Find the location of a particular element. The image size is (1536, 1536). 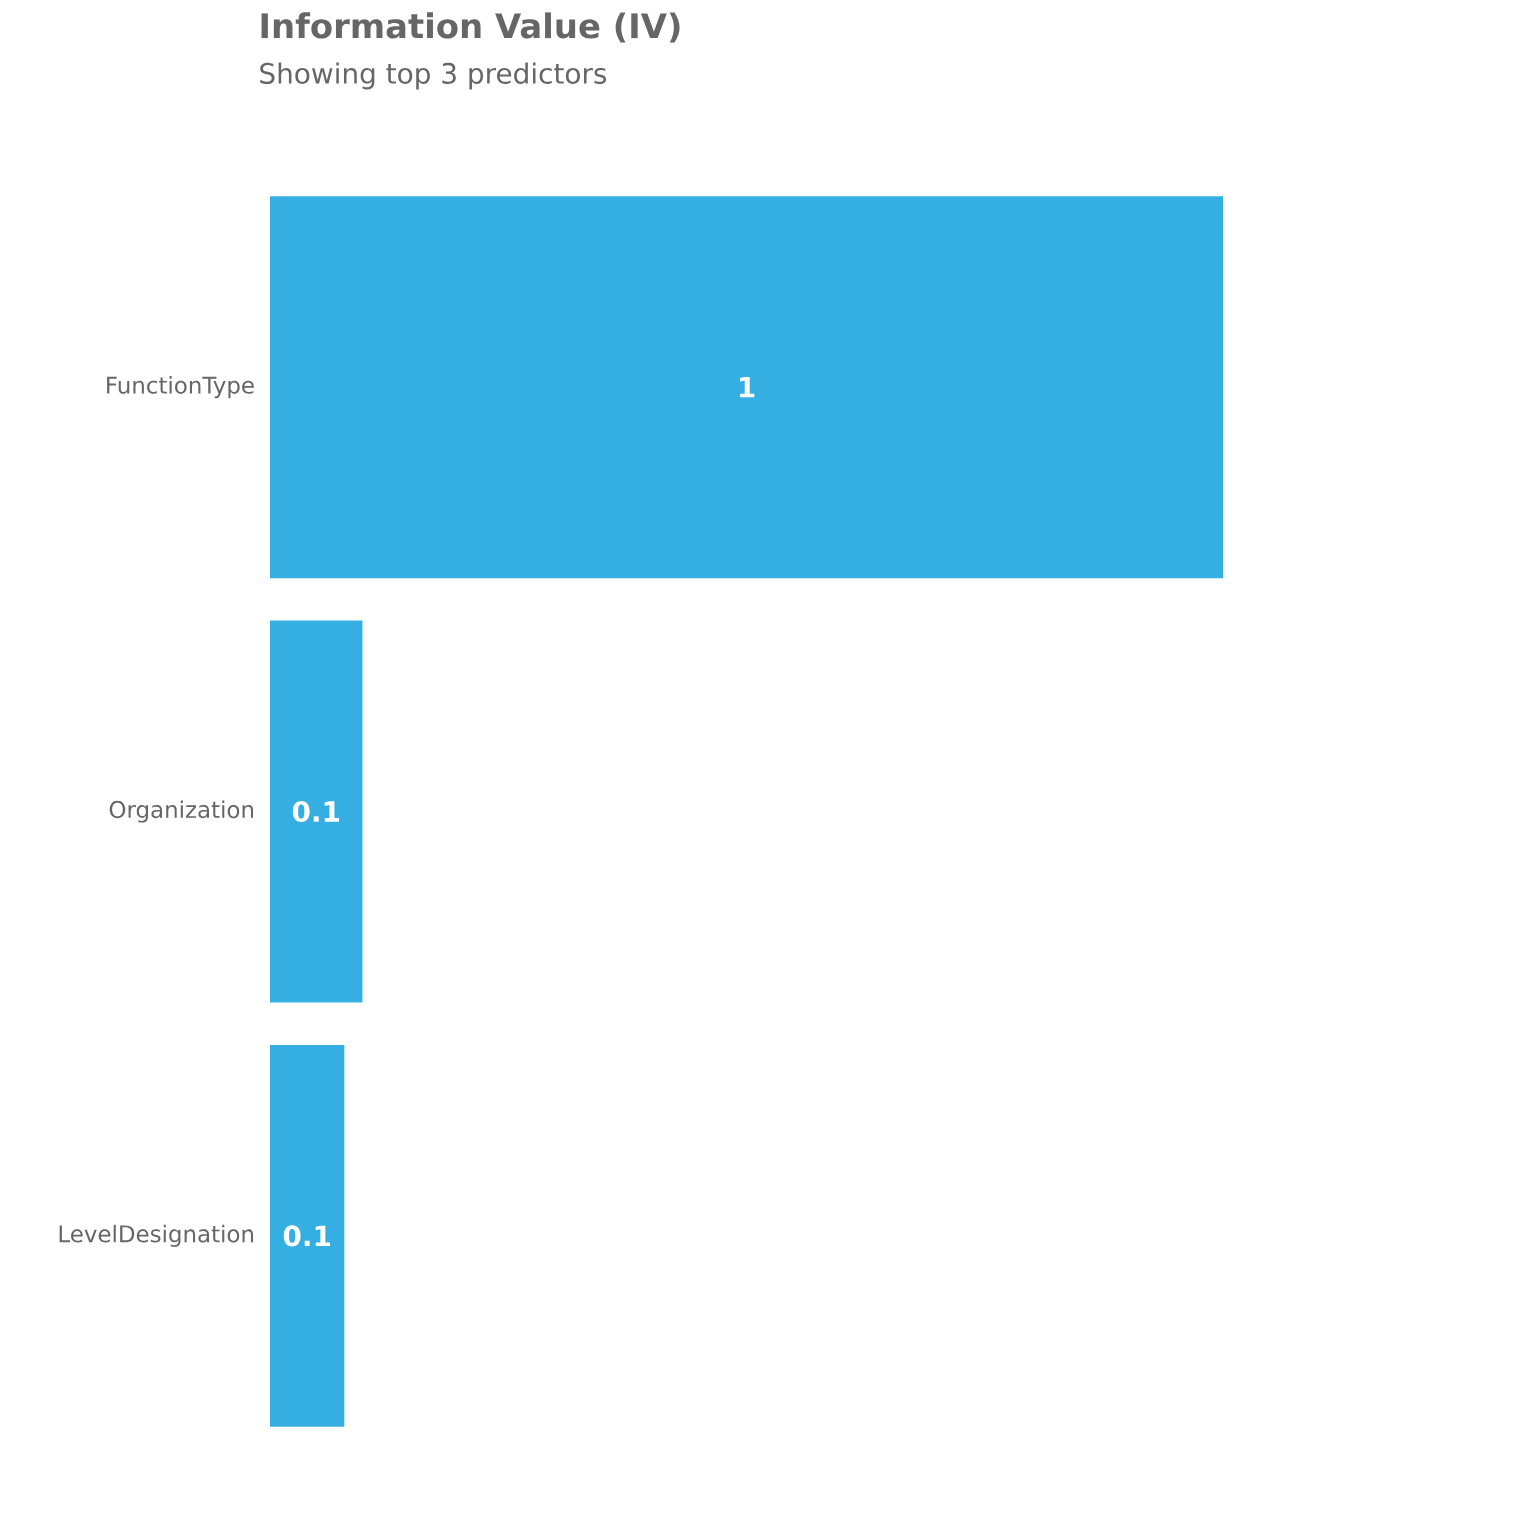

data-label: 1 is located at coordinates (747, 387).